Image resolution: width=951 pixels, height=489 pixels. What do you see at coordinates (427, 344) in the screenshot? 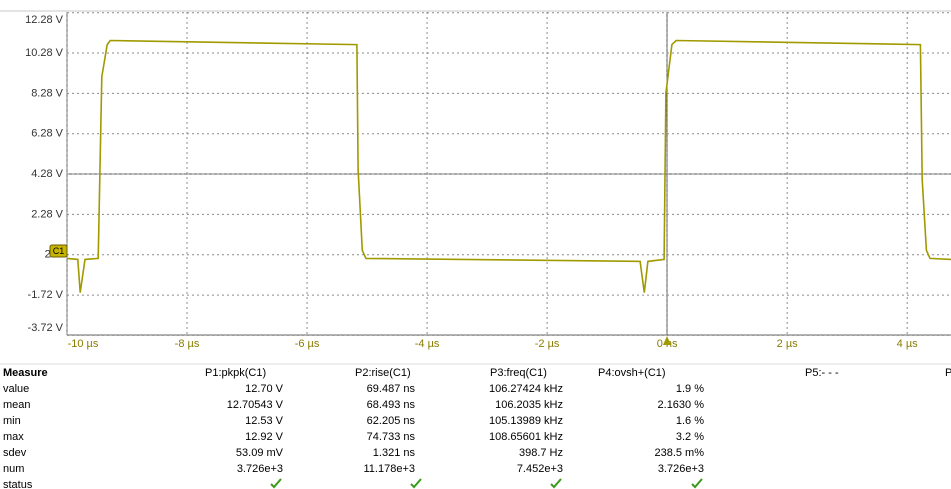
I see `x-tick-label: -4 µs` at bounding box center [427, 344].